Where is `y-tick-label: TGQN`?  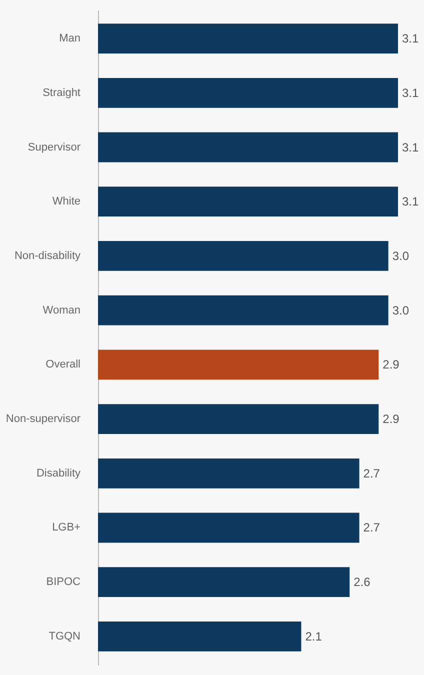
y-tick-label: TGQN is located at coordinates (64, 636).